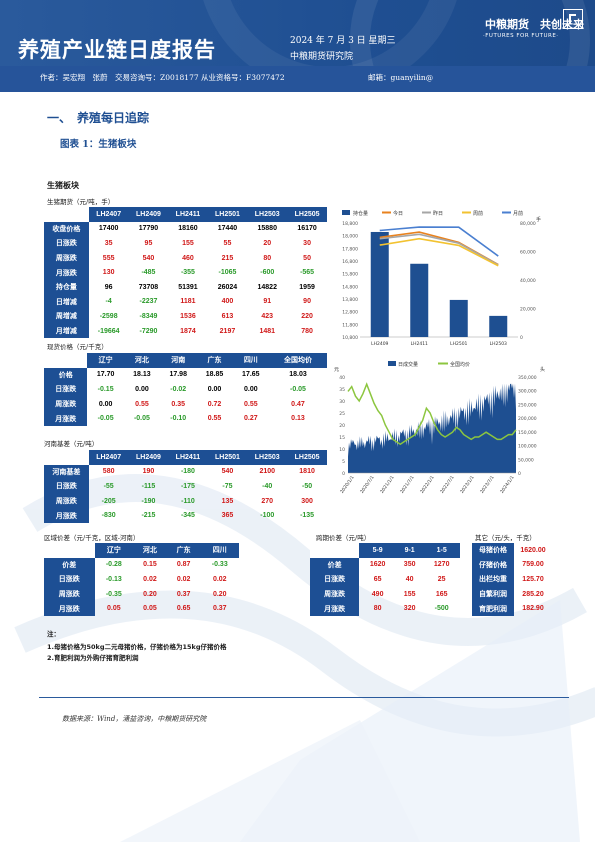 This screenshot has height=842, width=595. What do you see at coordinates (409, 565) in the screenshot?
I see `table-cell: 350` at bounding box center [409, 565].